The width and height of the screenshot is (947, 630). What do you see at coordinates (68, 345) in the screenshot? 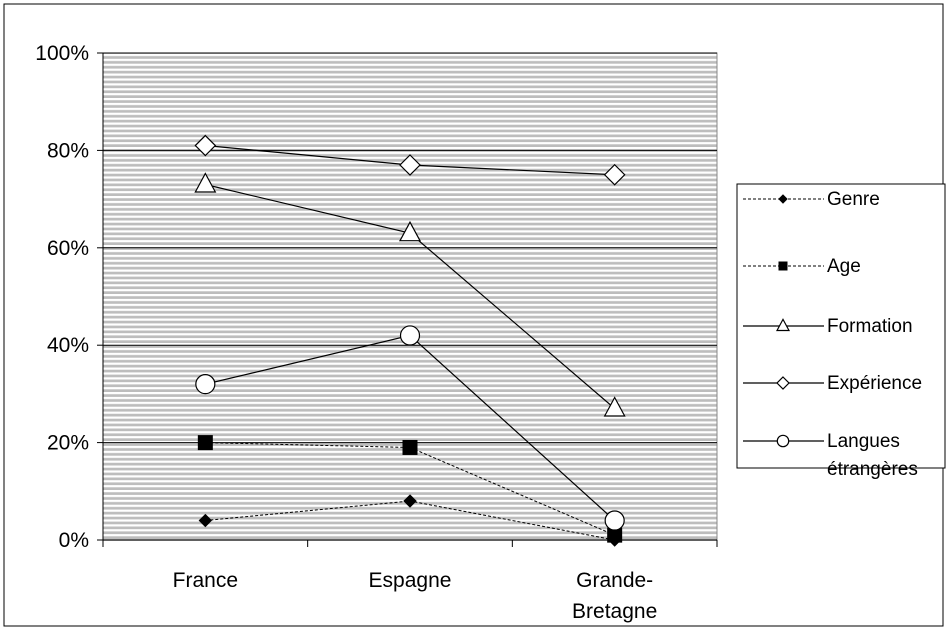
I see `y-tick-label: 40%` at bounding box center [68, 345].